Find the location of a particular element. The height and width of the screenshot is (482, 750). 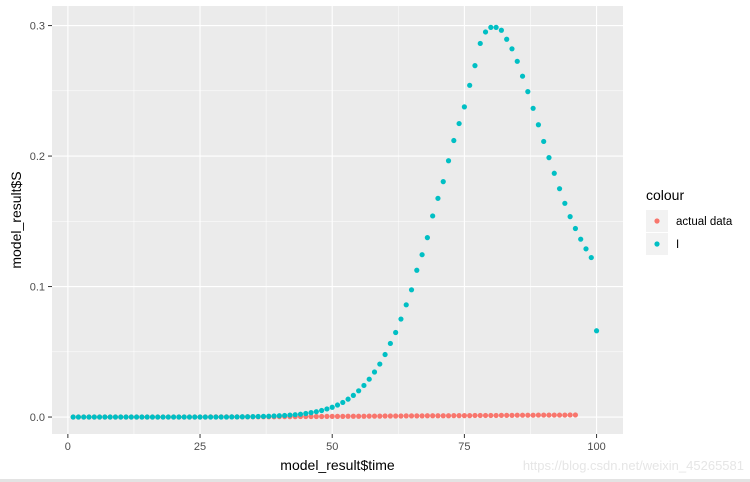

x-tick-label: 100 is located at coordinates (596, 447).